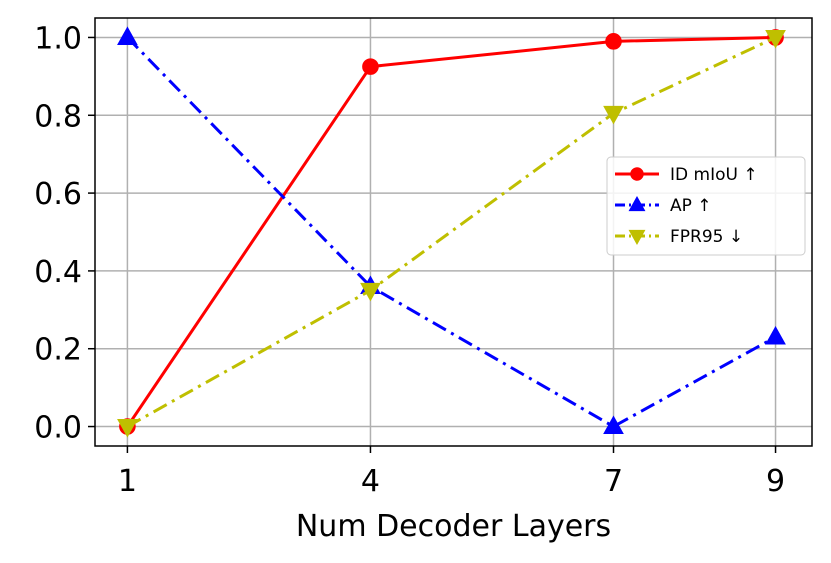 Image resolution: width=831 pixels, height=563 pixels. I want to click on x-tick-label: 1, so click(127, 481).